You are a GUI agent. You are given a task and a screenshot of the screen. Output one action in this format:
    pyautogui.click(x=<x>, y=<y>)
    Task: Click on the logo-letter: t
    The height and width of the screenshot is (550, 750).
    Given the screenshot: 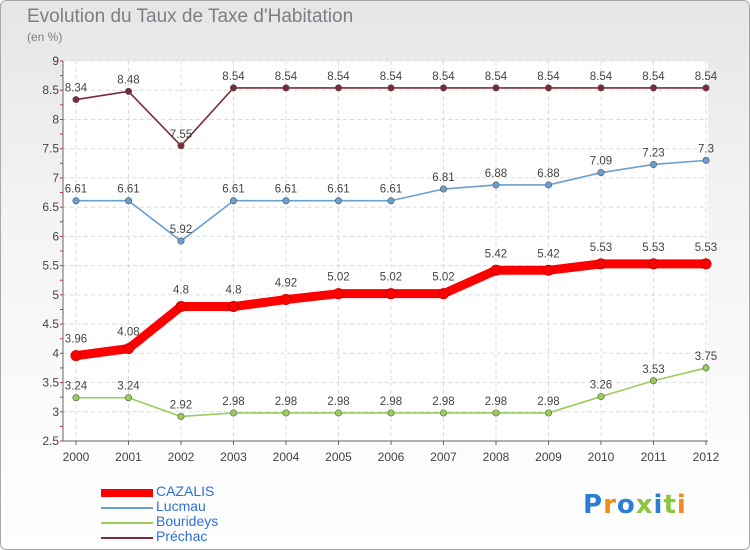 What is the action you would take?
    pyautogui.click(x=670, y=505)
    